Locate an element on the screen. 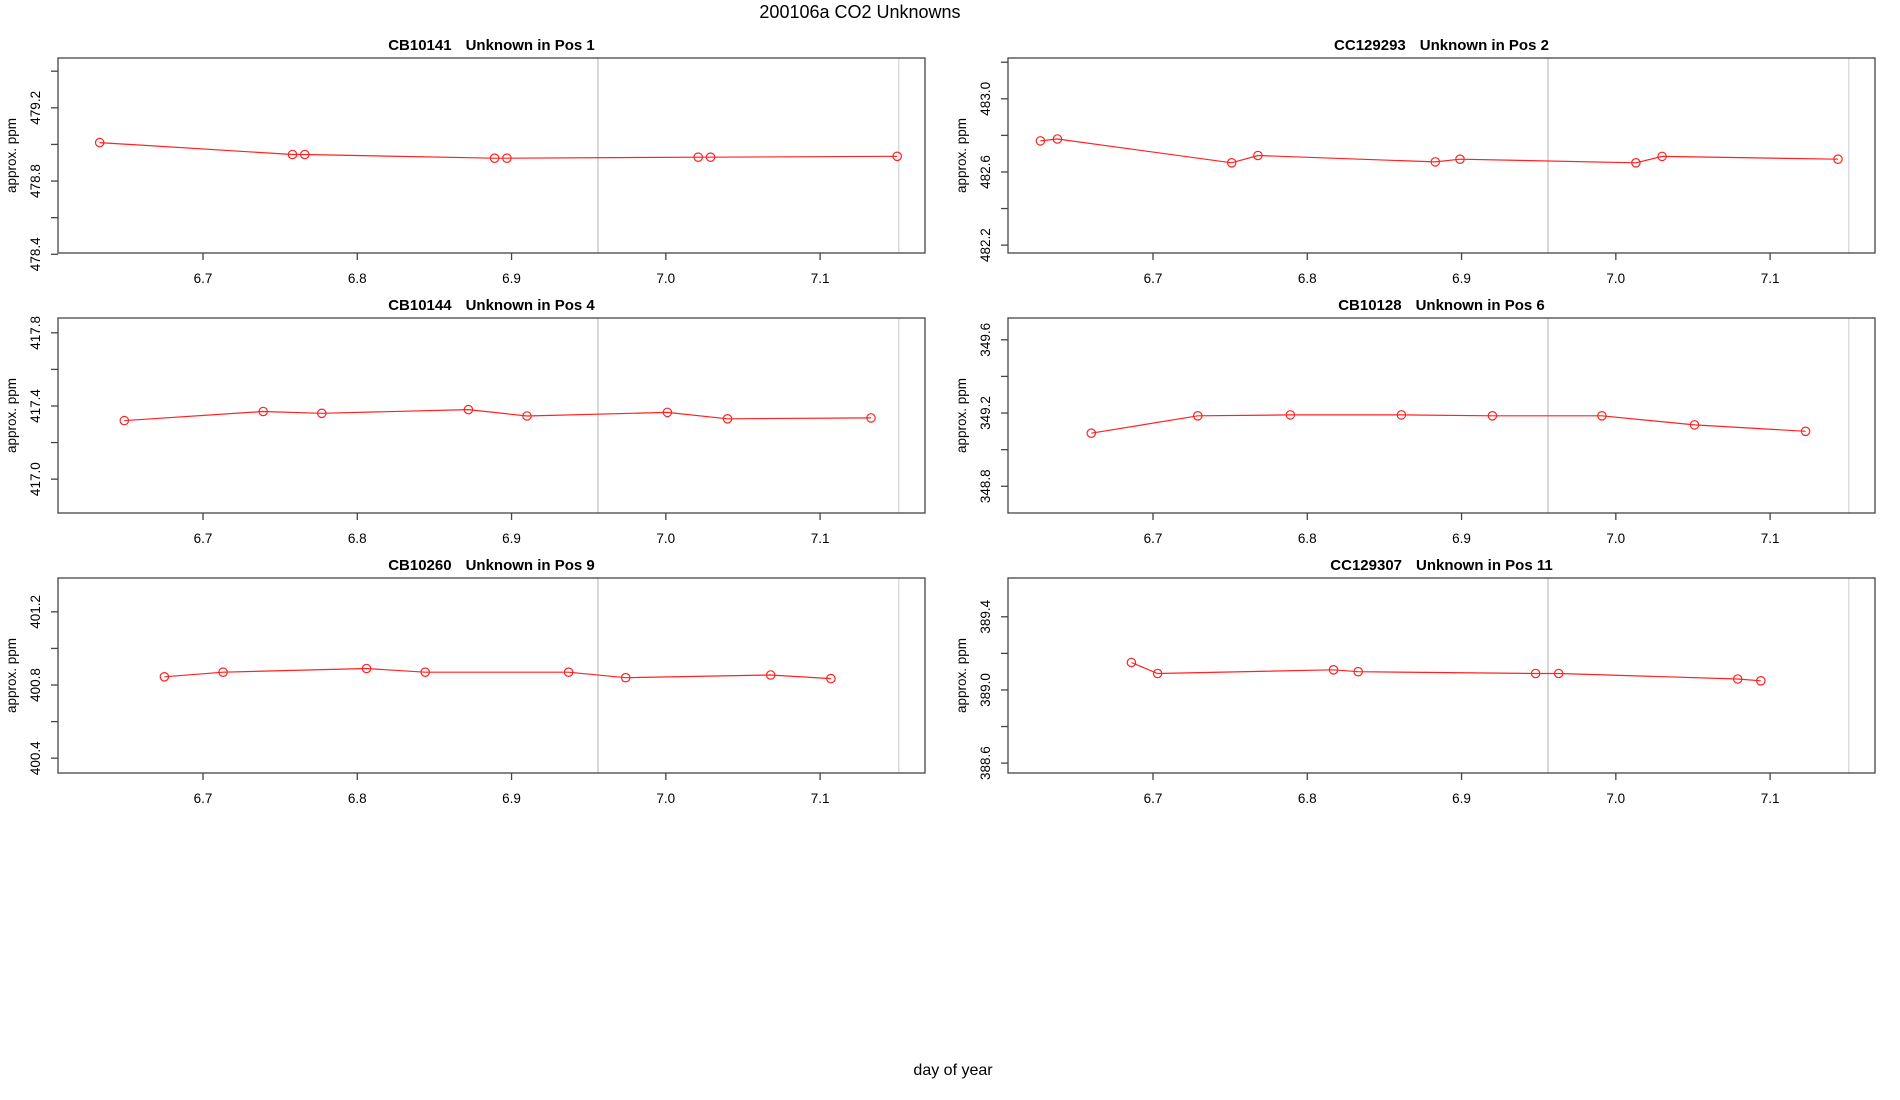 Image resolution: width=1900 pixels, height=1100 pixels. y-tick-label: 478.8 is located at coordinates (35, 181).